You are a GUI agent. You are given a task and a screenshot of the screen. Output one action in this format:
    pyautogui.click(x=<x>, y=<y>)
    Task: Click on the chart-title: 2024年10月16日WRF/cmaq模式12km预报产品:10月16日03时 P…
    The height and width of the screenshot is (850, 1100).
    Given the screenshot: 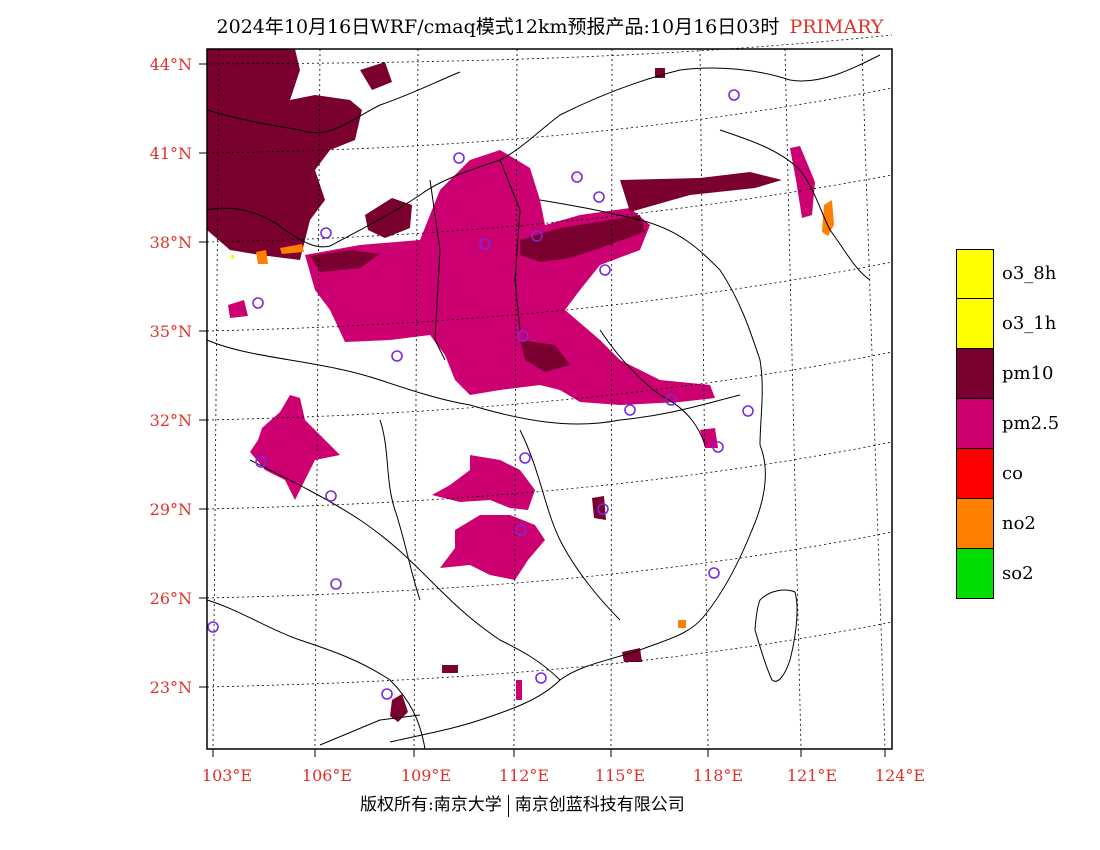 What is the action you would take?
    pyautogui.click(x=550, y=25)
    